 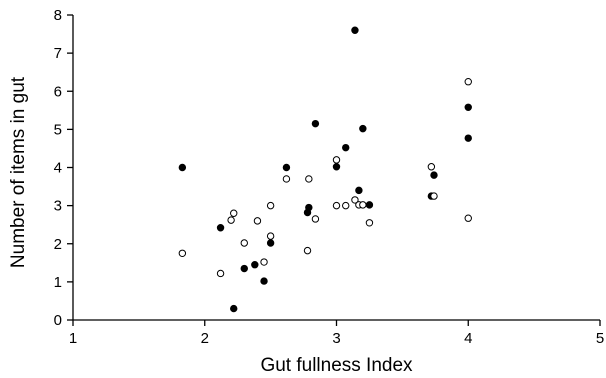 What do you see at coordinates (58, 168) in the screenshot?
I see `y-tick-label: 4` at bounding box center [58, 168].